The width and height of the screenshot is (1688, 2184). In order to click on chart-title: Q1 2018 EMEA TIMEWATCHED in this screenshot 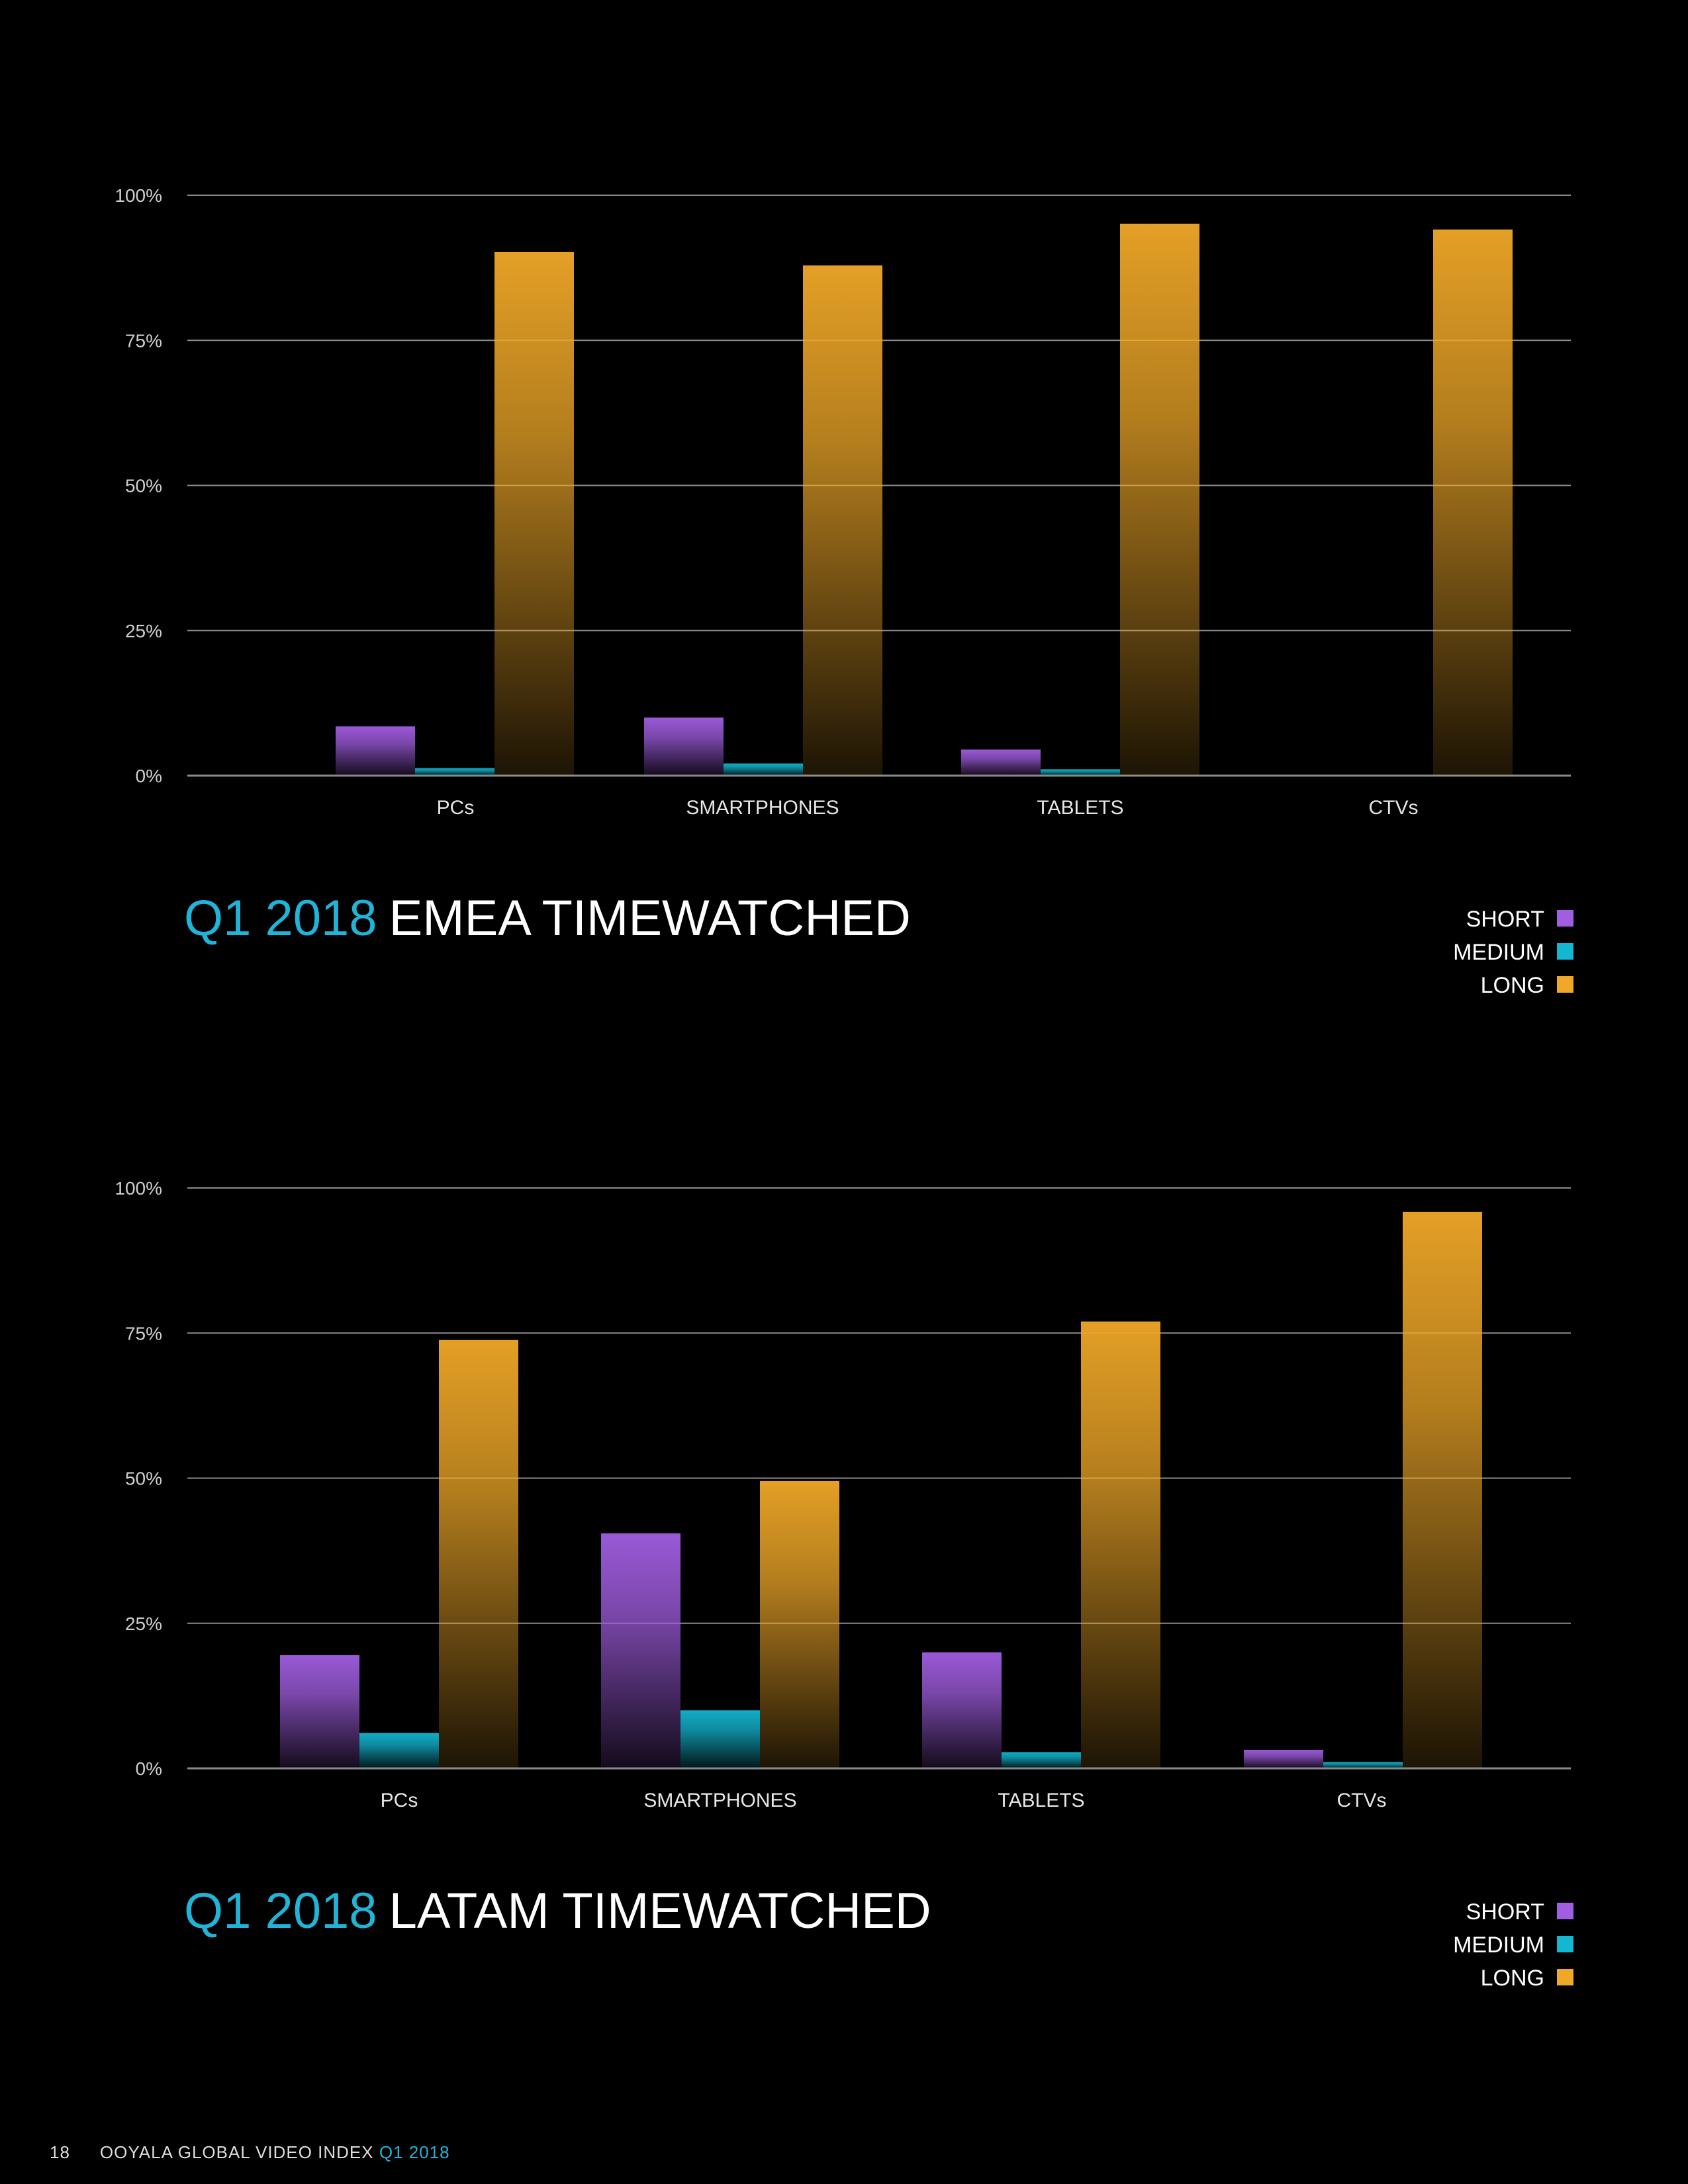, I will do `click(547, 918)`.